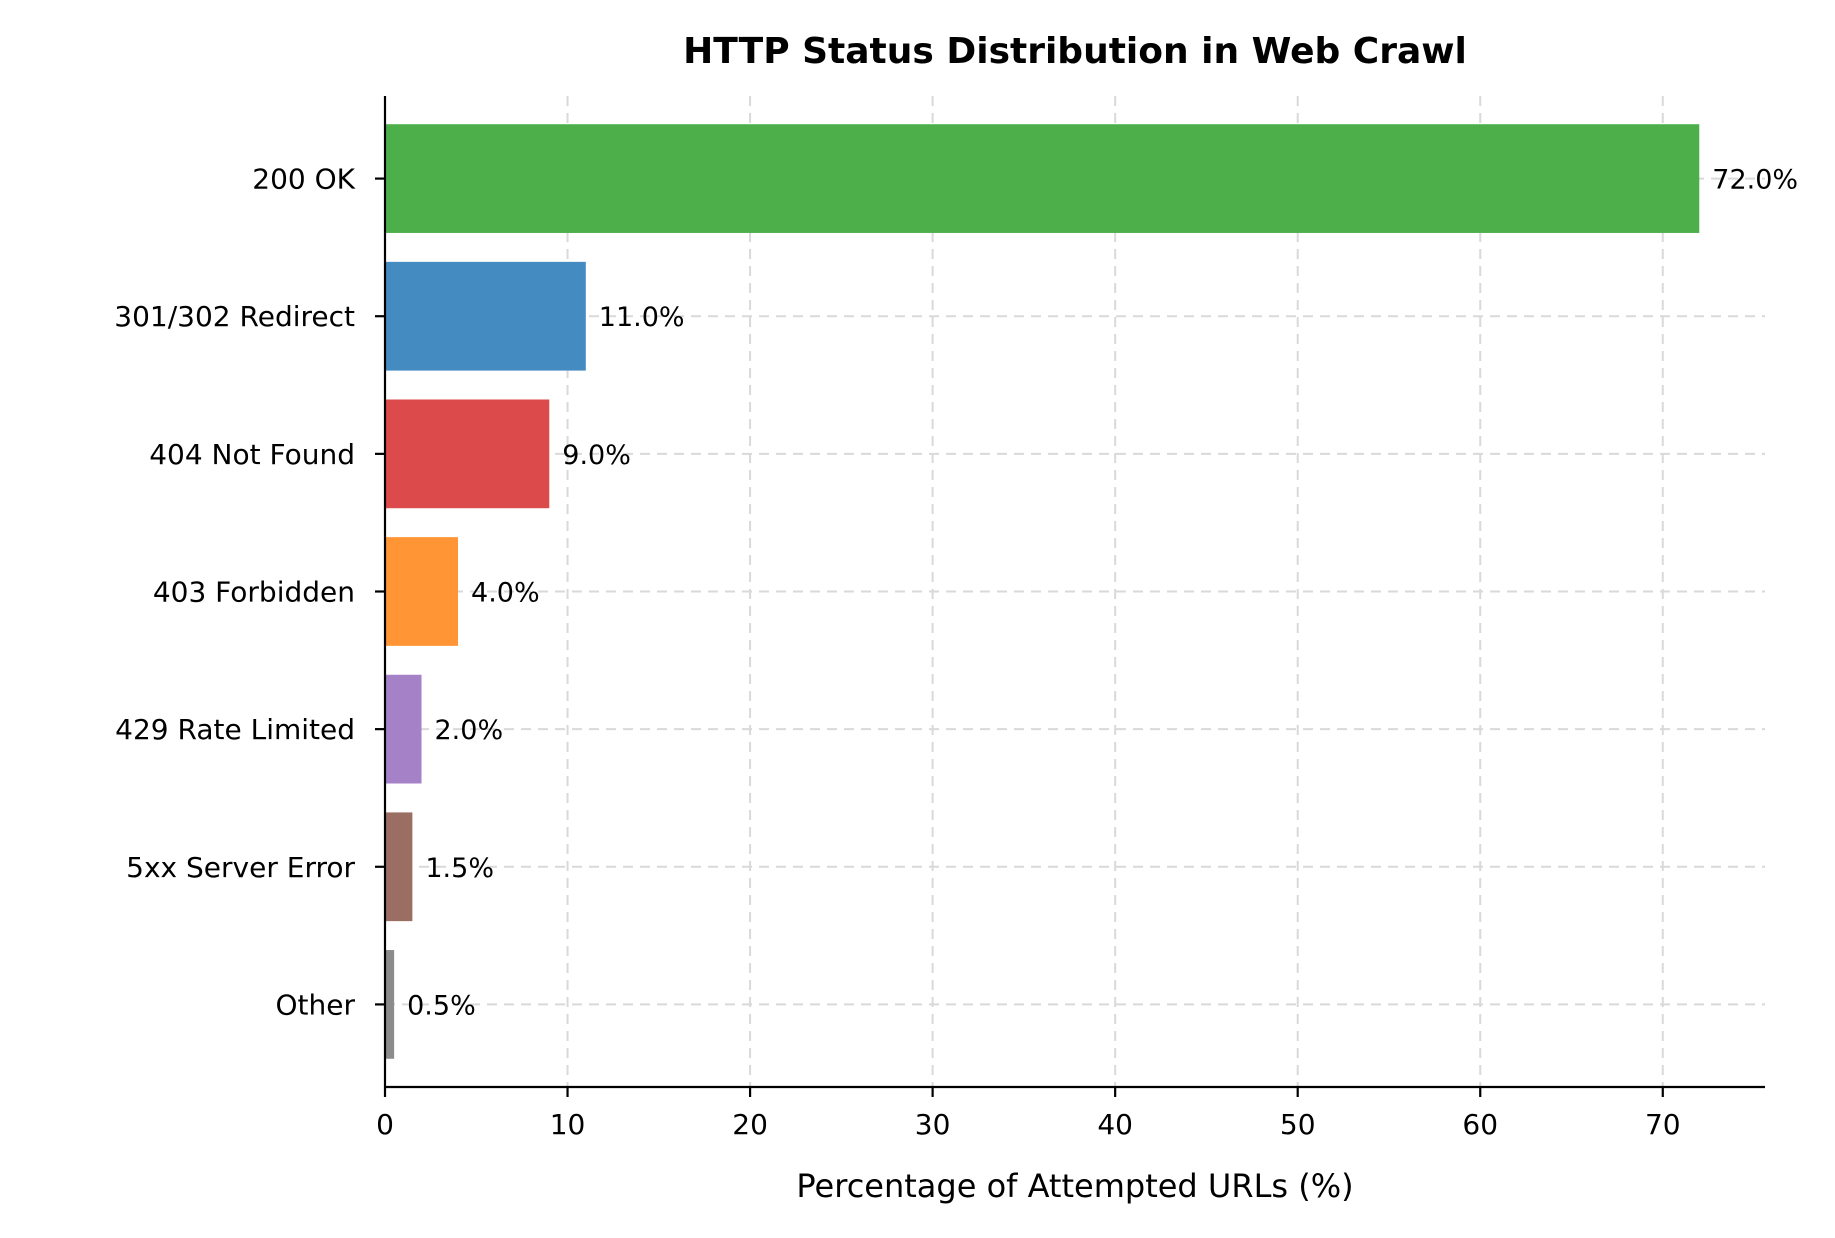 Image resolution: width=1835 pixels, height=1238 pixels. Describe the element at coordinates (315, 1004) in the screenshot. I see `y-tick-label: Other` at that location.